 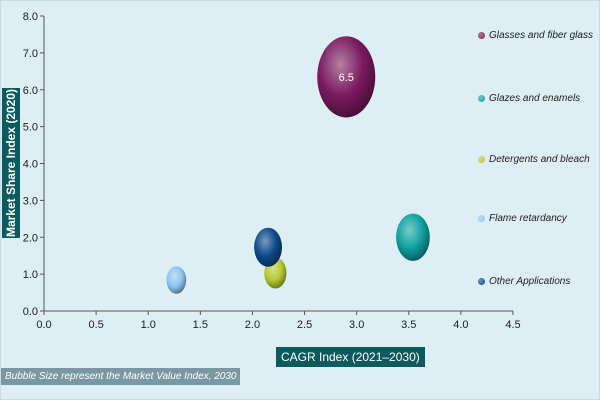 What do you see at coordinates (528, 218) in the screenshot?
I see `legend-label: Flame retardancy` at bounding box center [528, 218].